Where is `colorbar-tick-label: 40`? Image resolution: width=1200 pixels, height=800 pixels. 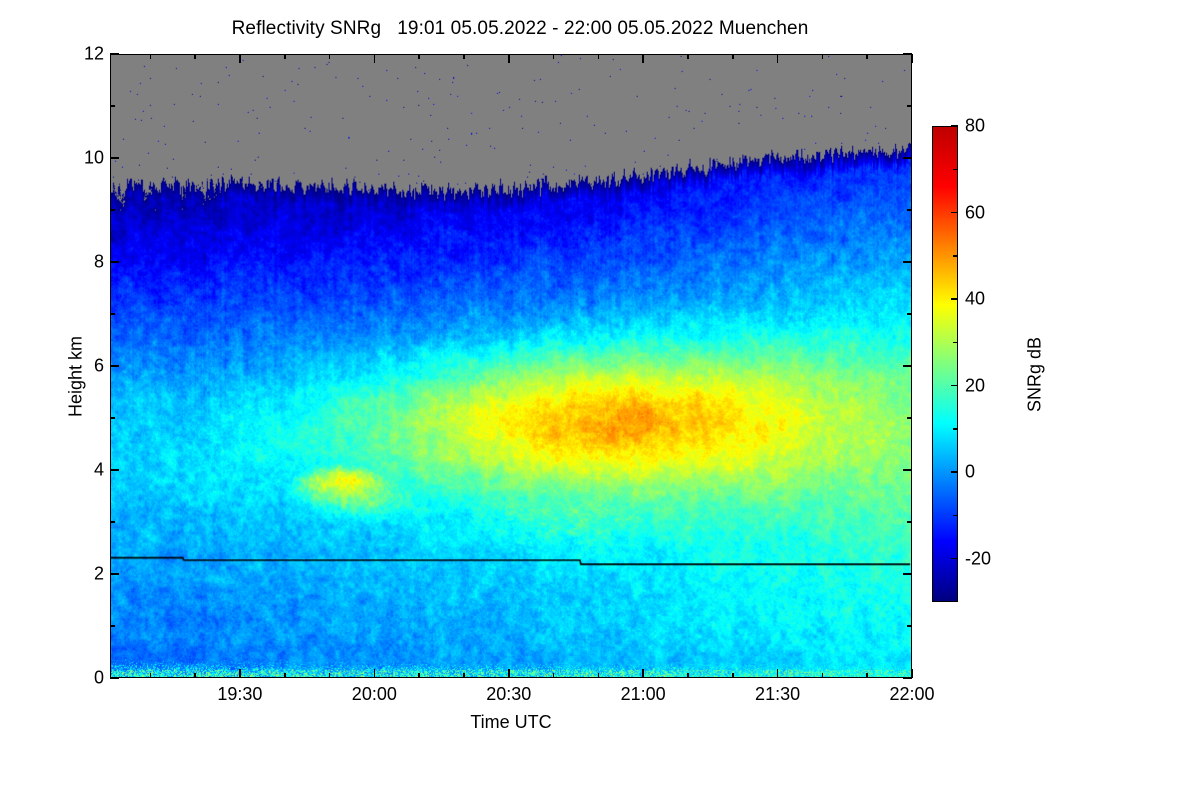 colorbar-tick-label: 40 is located at coordinates (975, 298).